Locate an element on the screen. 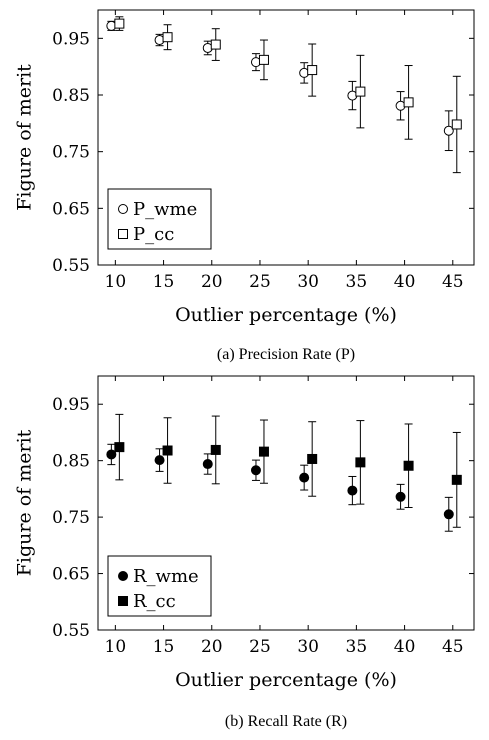 The image size is (489, 740). legend-marker-r-cc is located at coordinates (123, 601).